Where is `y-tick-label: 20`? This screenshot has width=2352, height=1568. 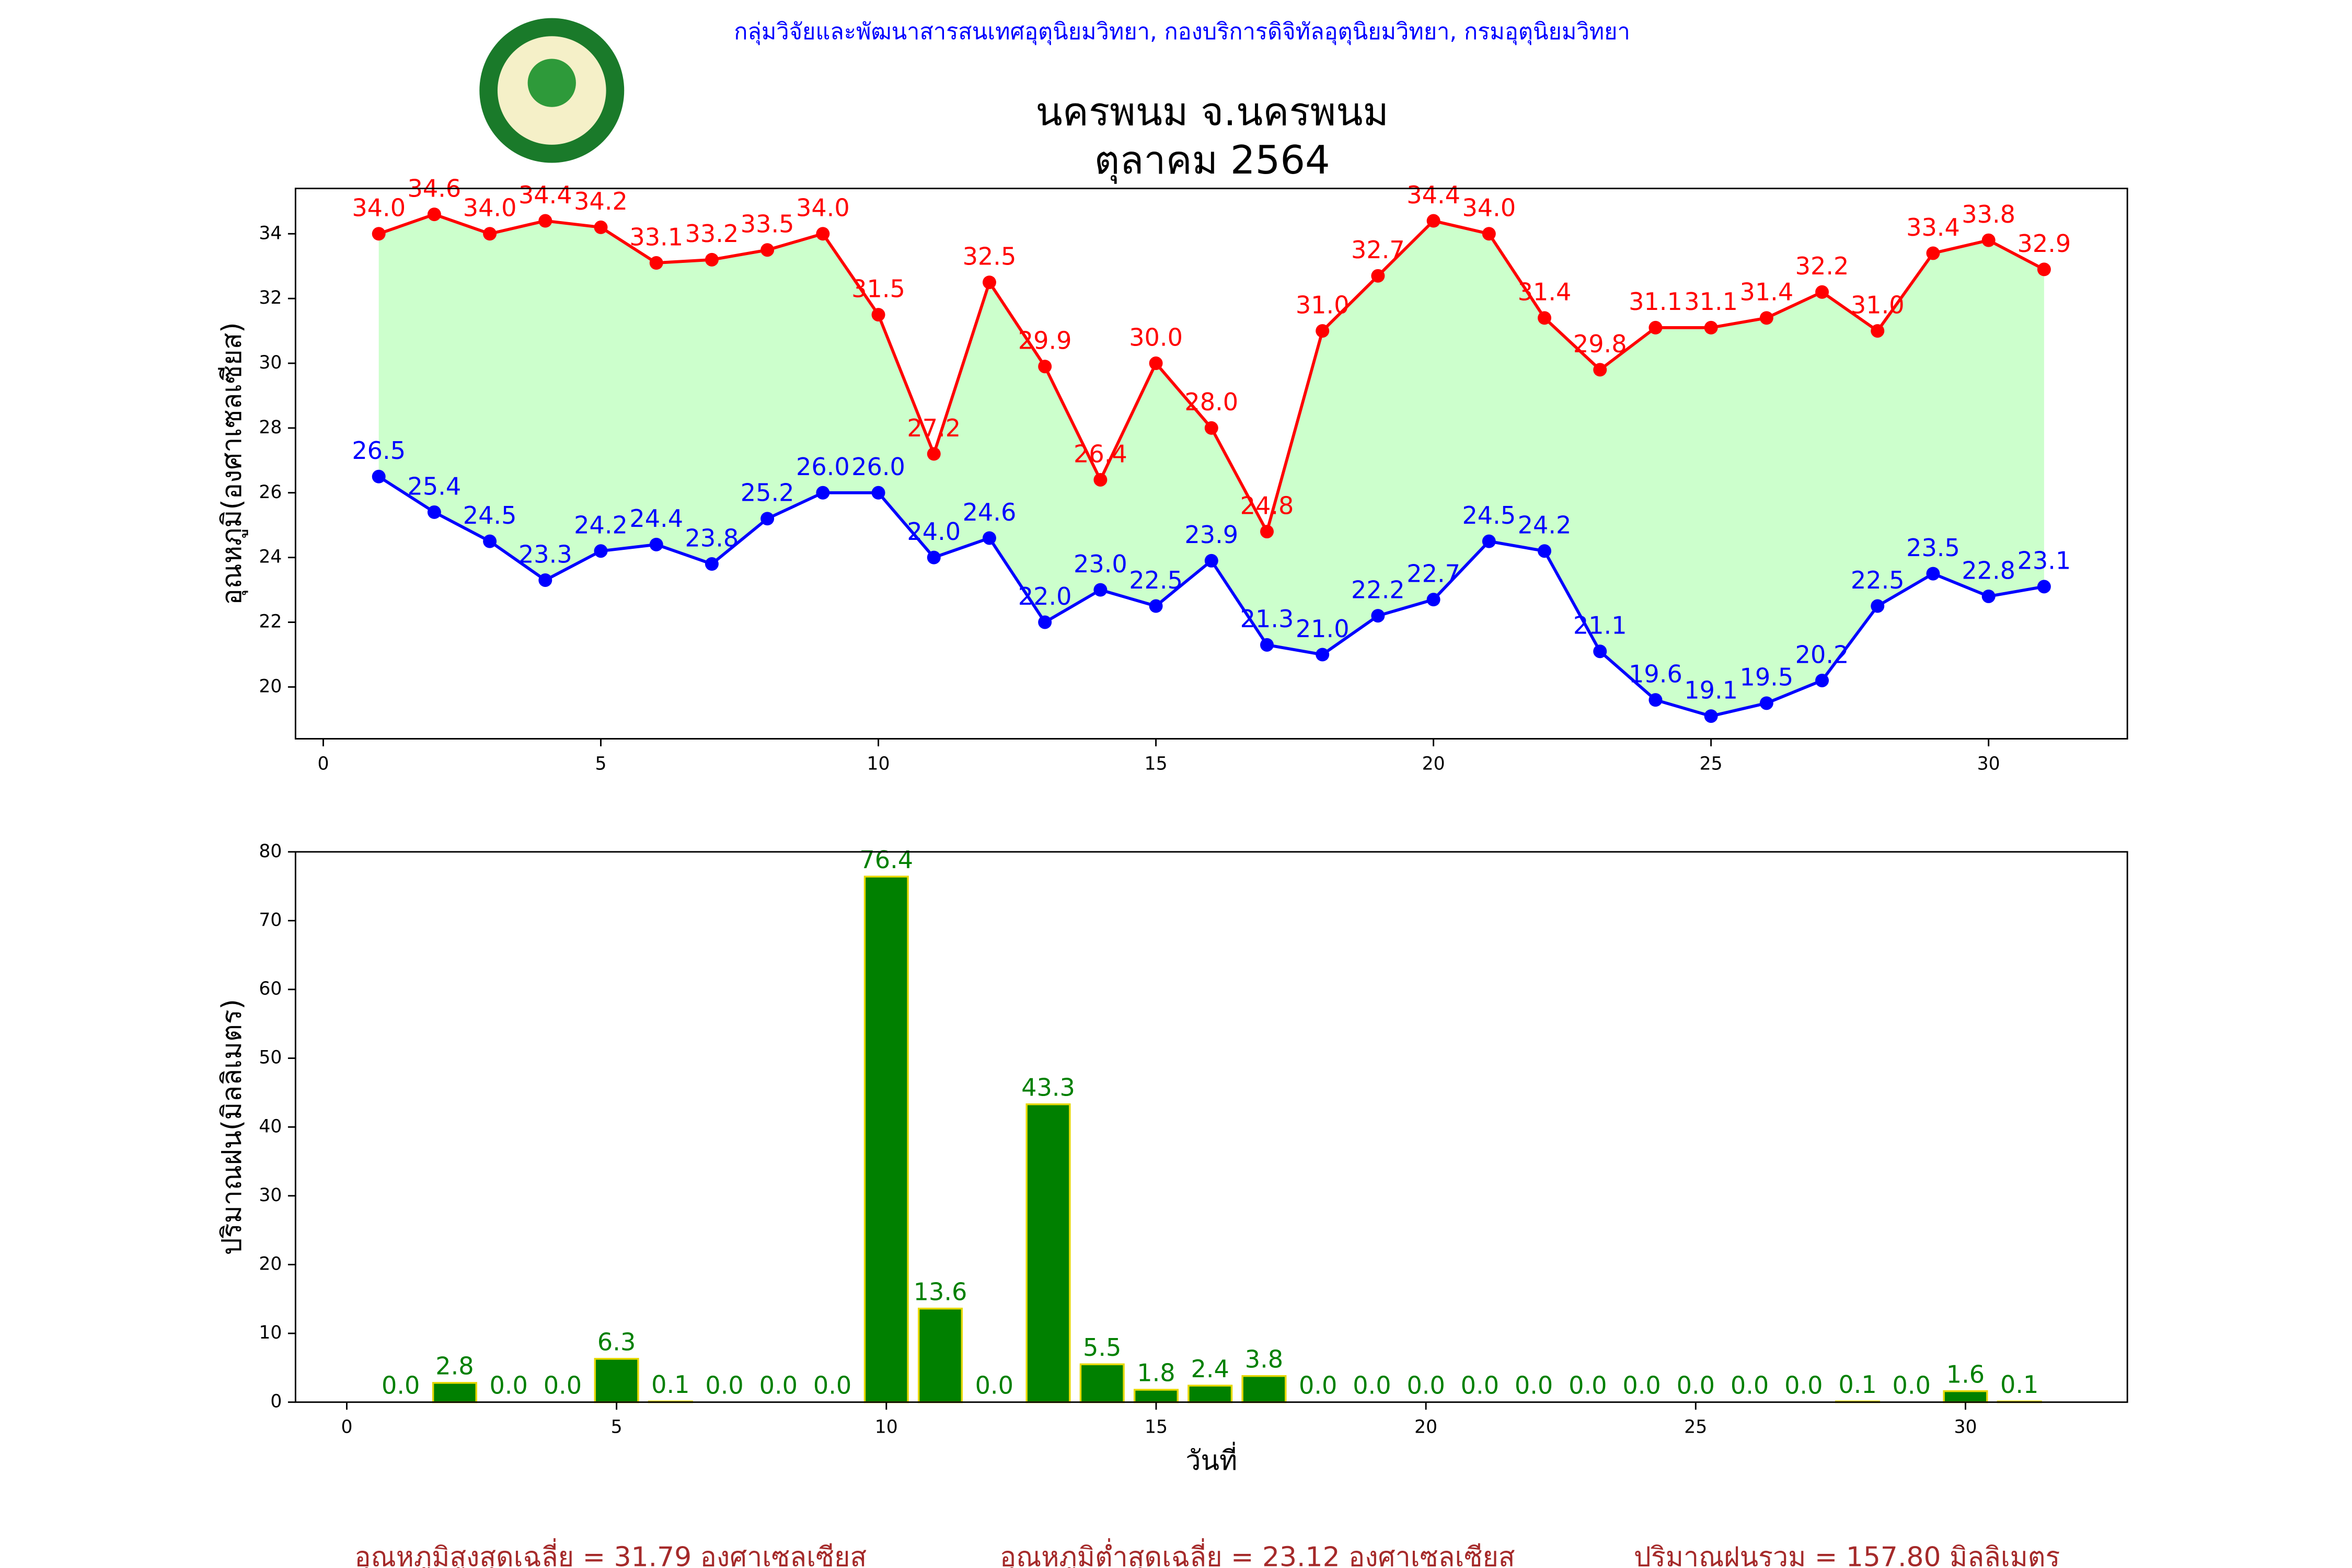 y-tick-label: 20 is located at coordinates (270, 686).